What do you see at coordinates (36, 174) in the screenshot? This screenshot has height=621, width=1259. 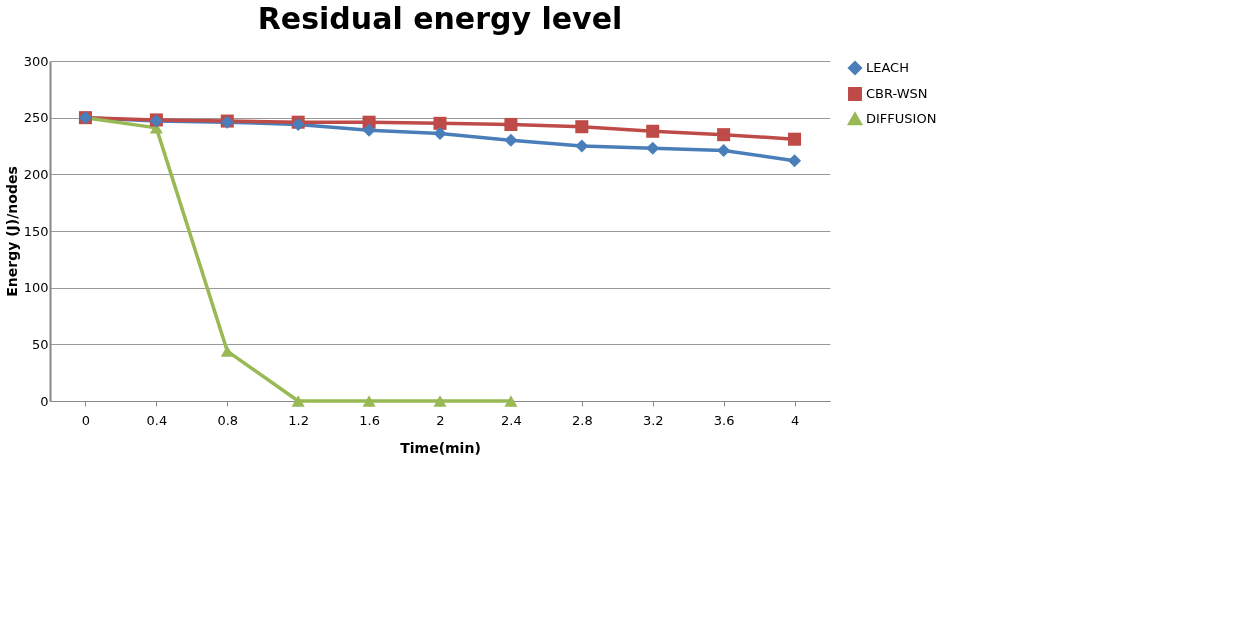 I see `y-tick-label: 200` at bounding box center [36, 174].